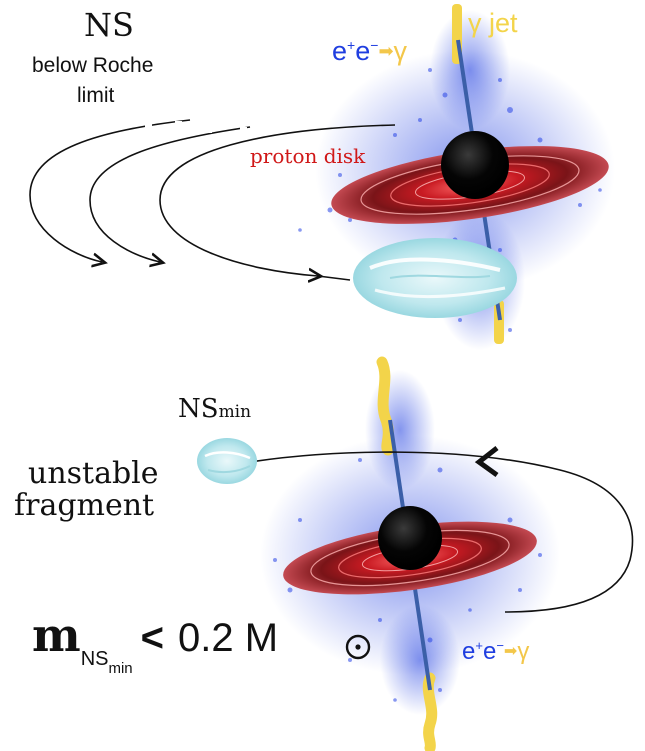  I want to click on bottom-fragment-blob, so click(227, 461).